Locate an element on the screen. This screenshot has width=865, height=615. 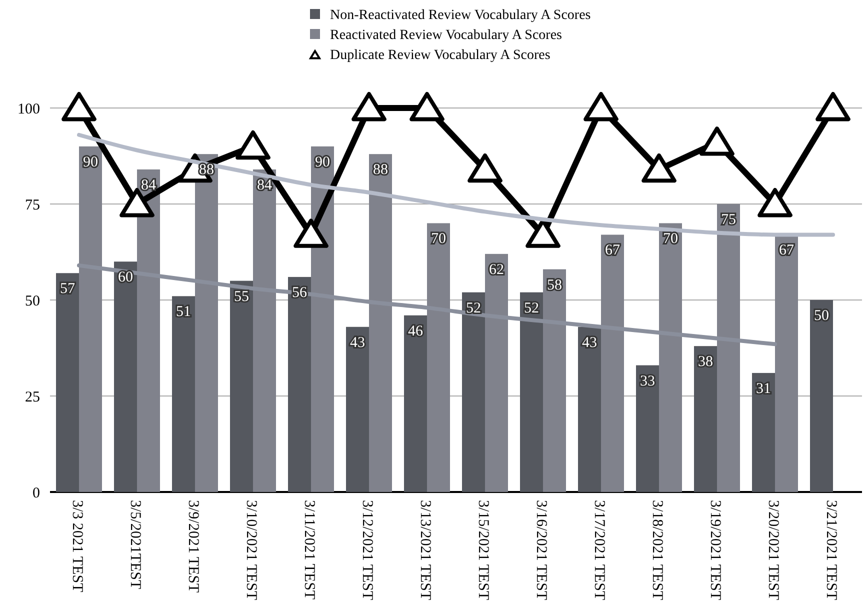
data-label: 31 is located at coordinates (763, 388).